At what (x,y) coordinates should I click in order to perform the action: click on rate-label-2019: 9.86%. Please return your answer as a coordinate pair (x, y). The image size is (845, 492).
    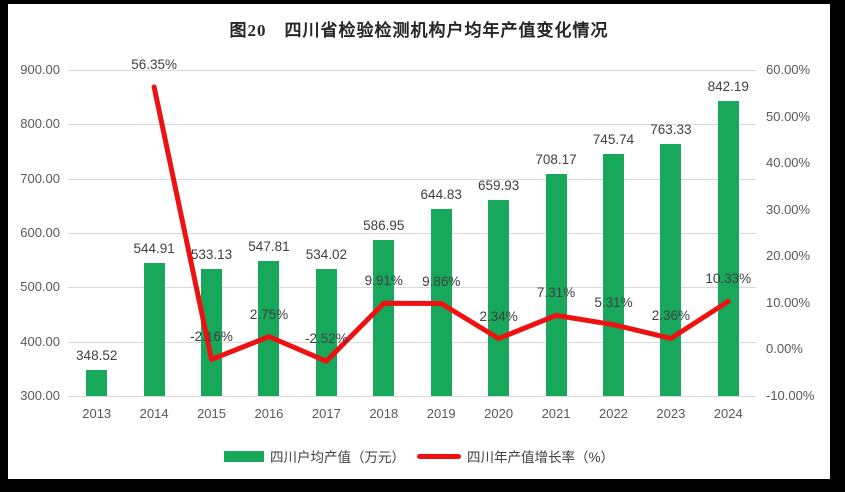
    Looking at the image, I should click on (441, 281).